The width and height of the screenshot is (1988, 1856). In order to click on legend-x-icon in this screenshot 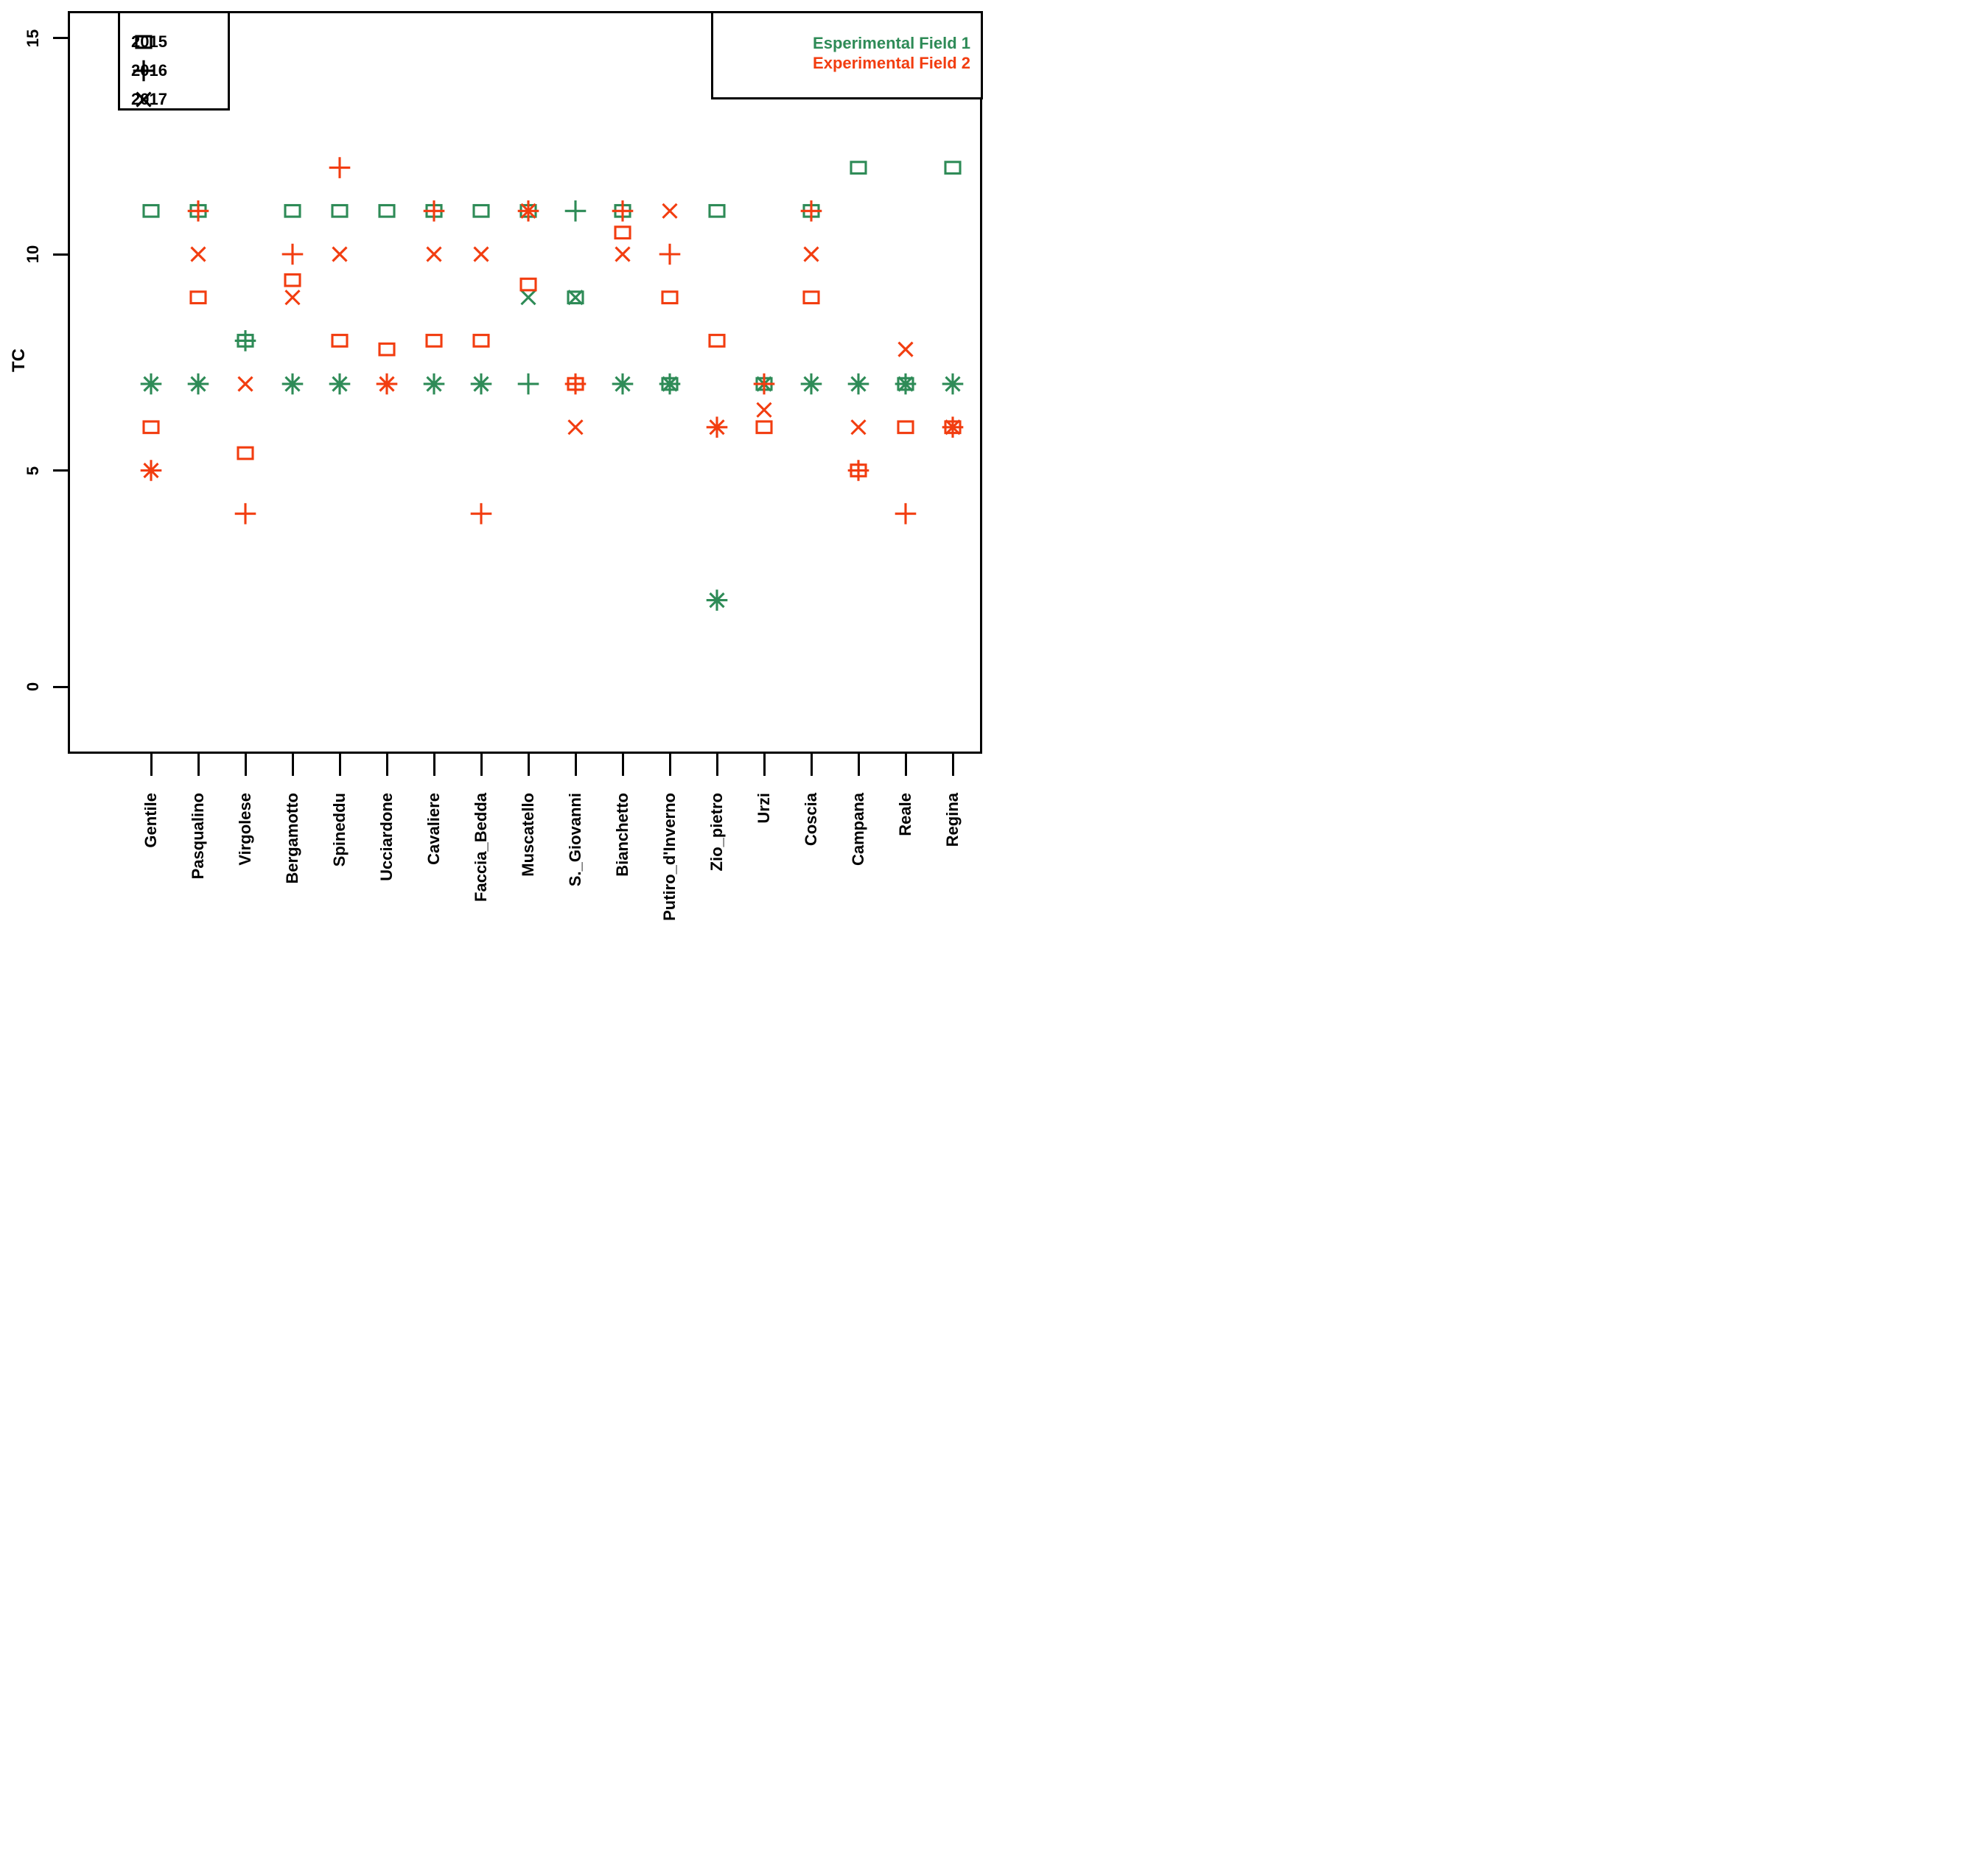, I will do `click(144, 99)`.